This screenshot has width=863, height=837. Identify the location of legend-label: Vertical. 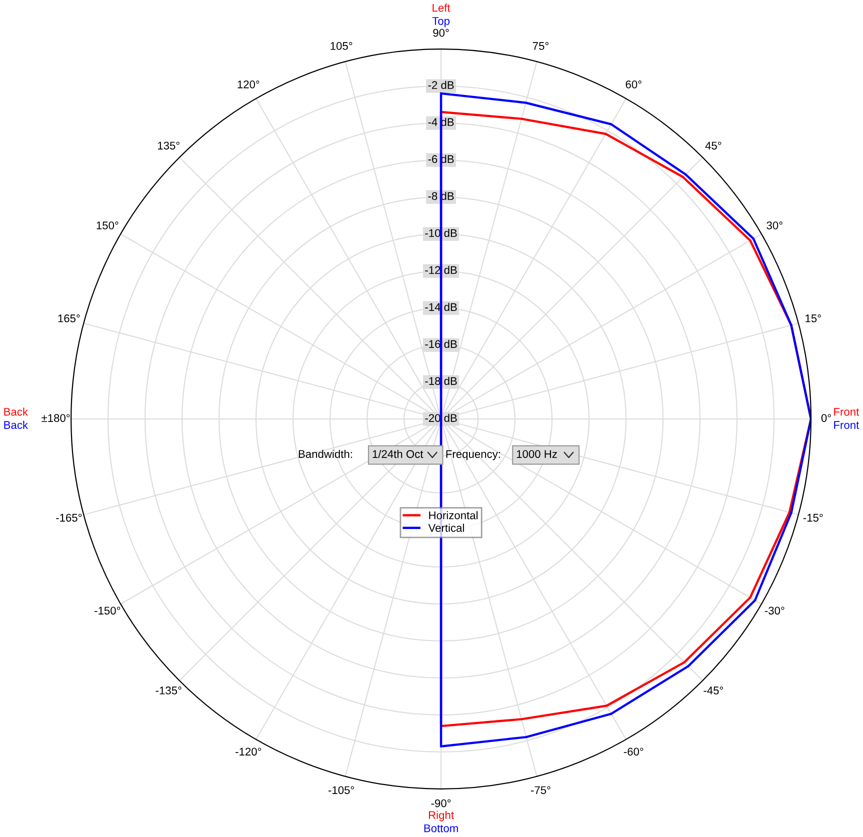
(446, 528).